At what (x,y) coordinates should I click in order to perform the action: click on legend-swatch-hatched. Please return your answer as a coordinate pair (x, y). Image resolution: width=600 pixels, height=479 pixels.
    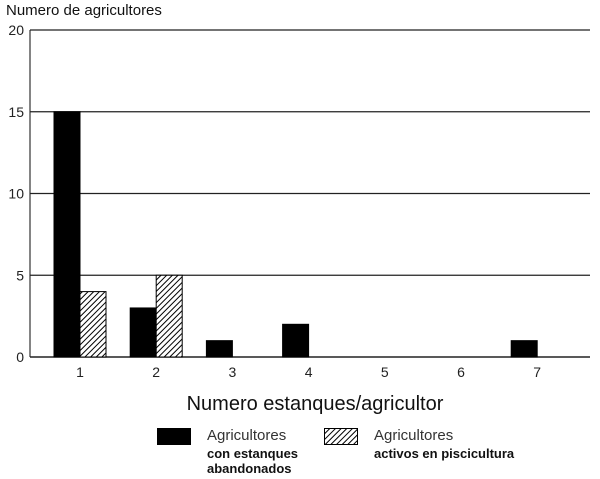
    Looking at the image, I should click on (341, 436).